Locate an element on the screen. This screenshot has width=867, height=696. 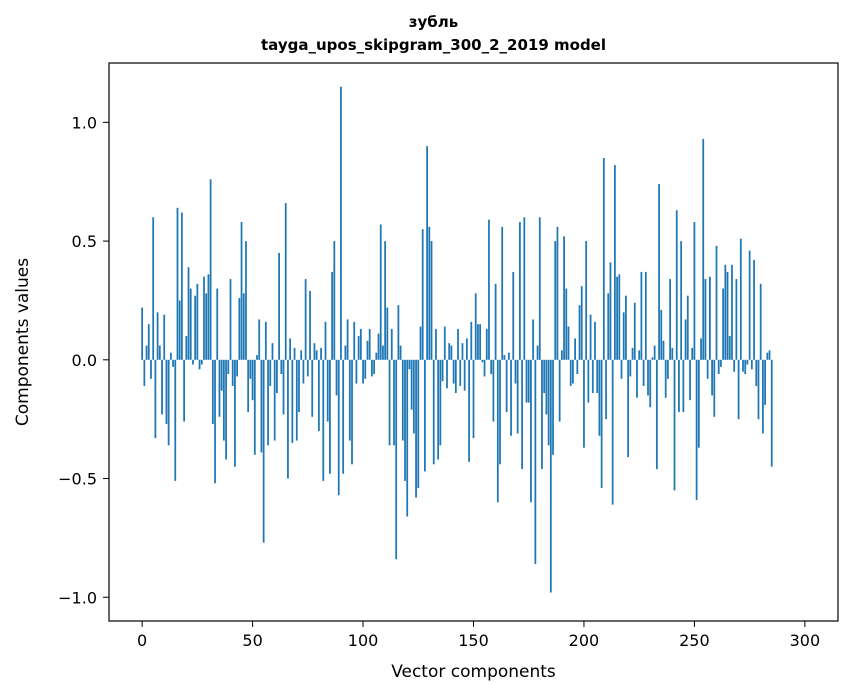
y-tick-label: 0.0 is located at coordinates (84, 360).